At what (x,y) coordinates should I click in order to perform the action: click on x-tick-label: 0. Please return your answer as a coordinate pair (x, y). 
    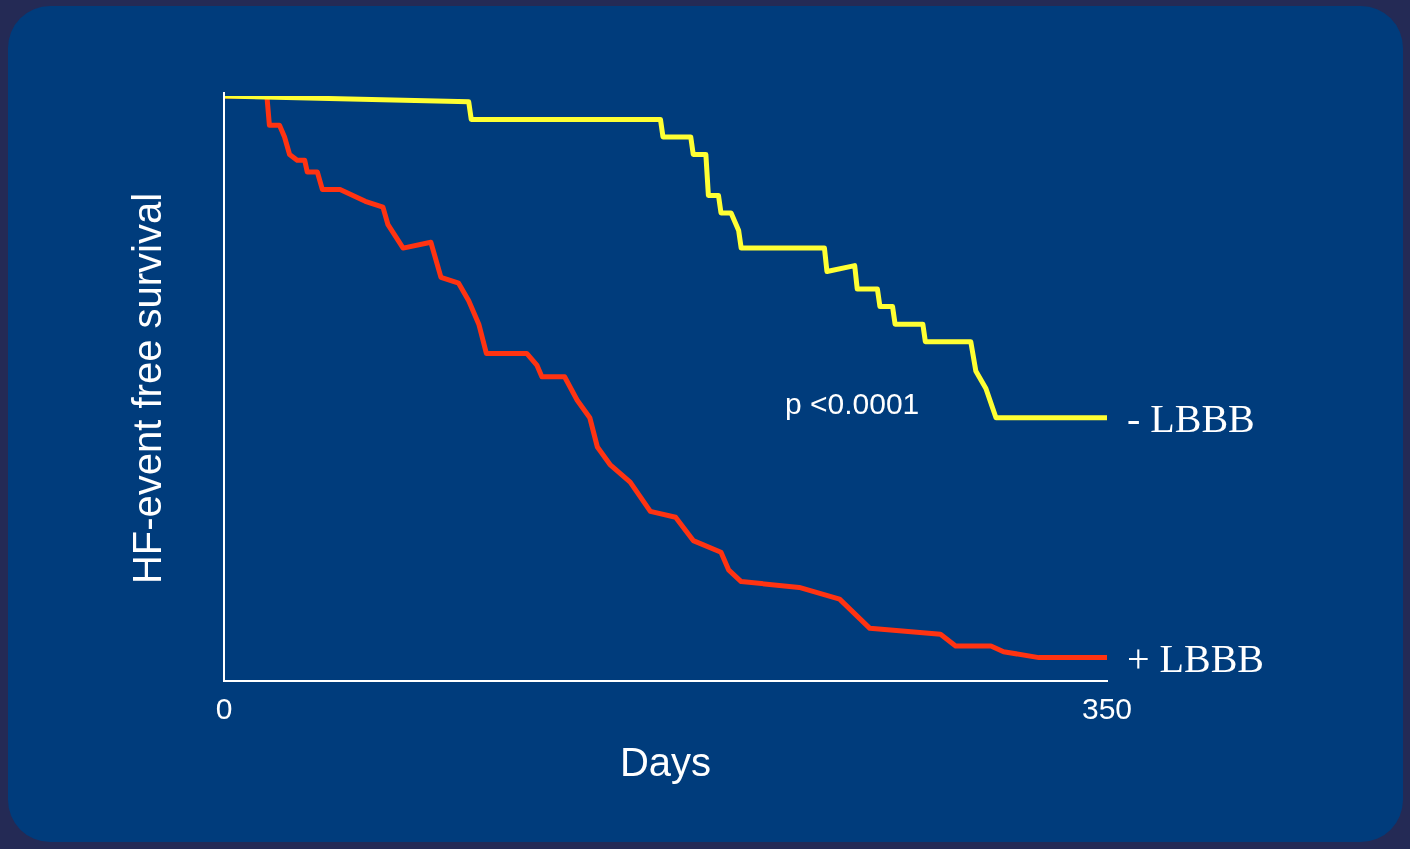
    Looking at the image, I should click on (224, 709).